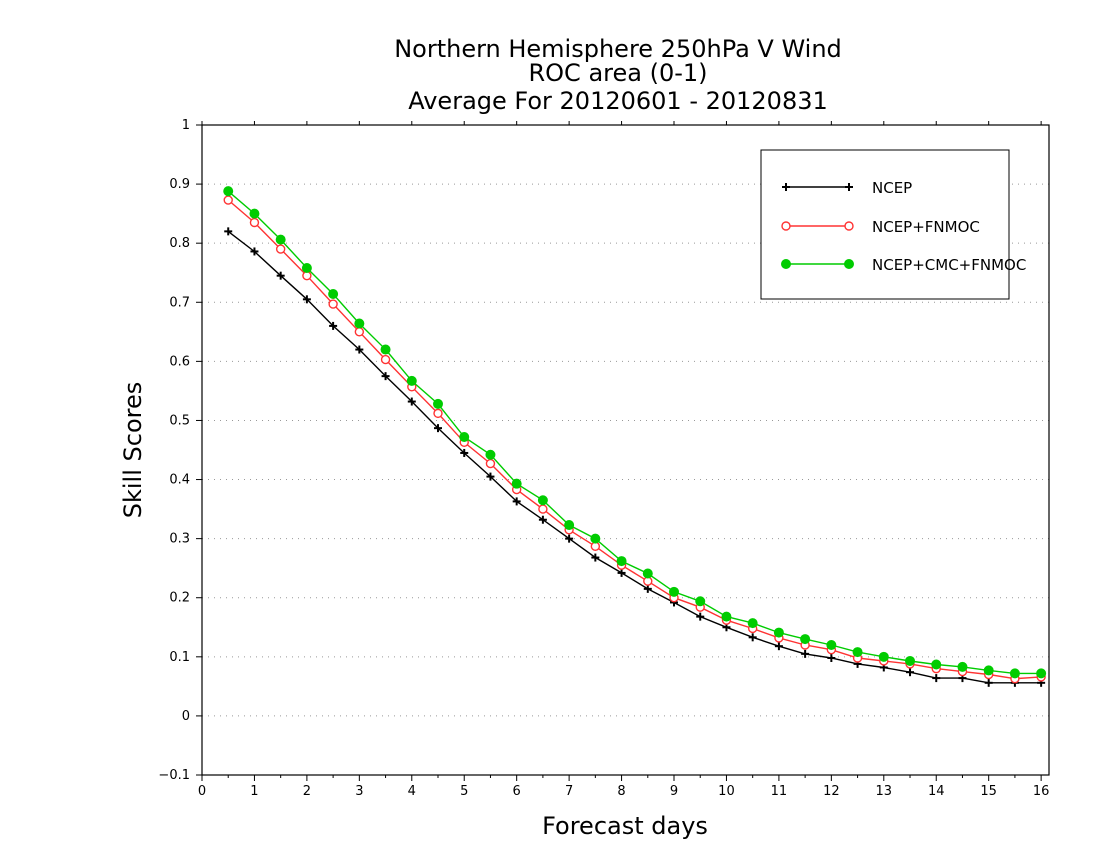  Describe the element at coordinates (903, 265) in the screenshot. I see `legend-entry: NCEP+CMC+FNMOC` at that location.